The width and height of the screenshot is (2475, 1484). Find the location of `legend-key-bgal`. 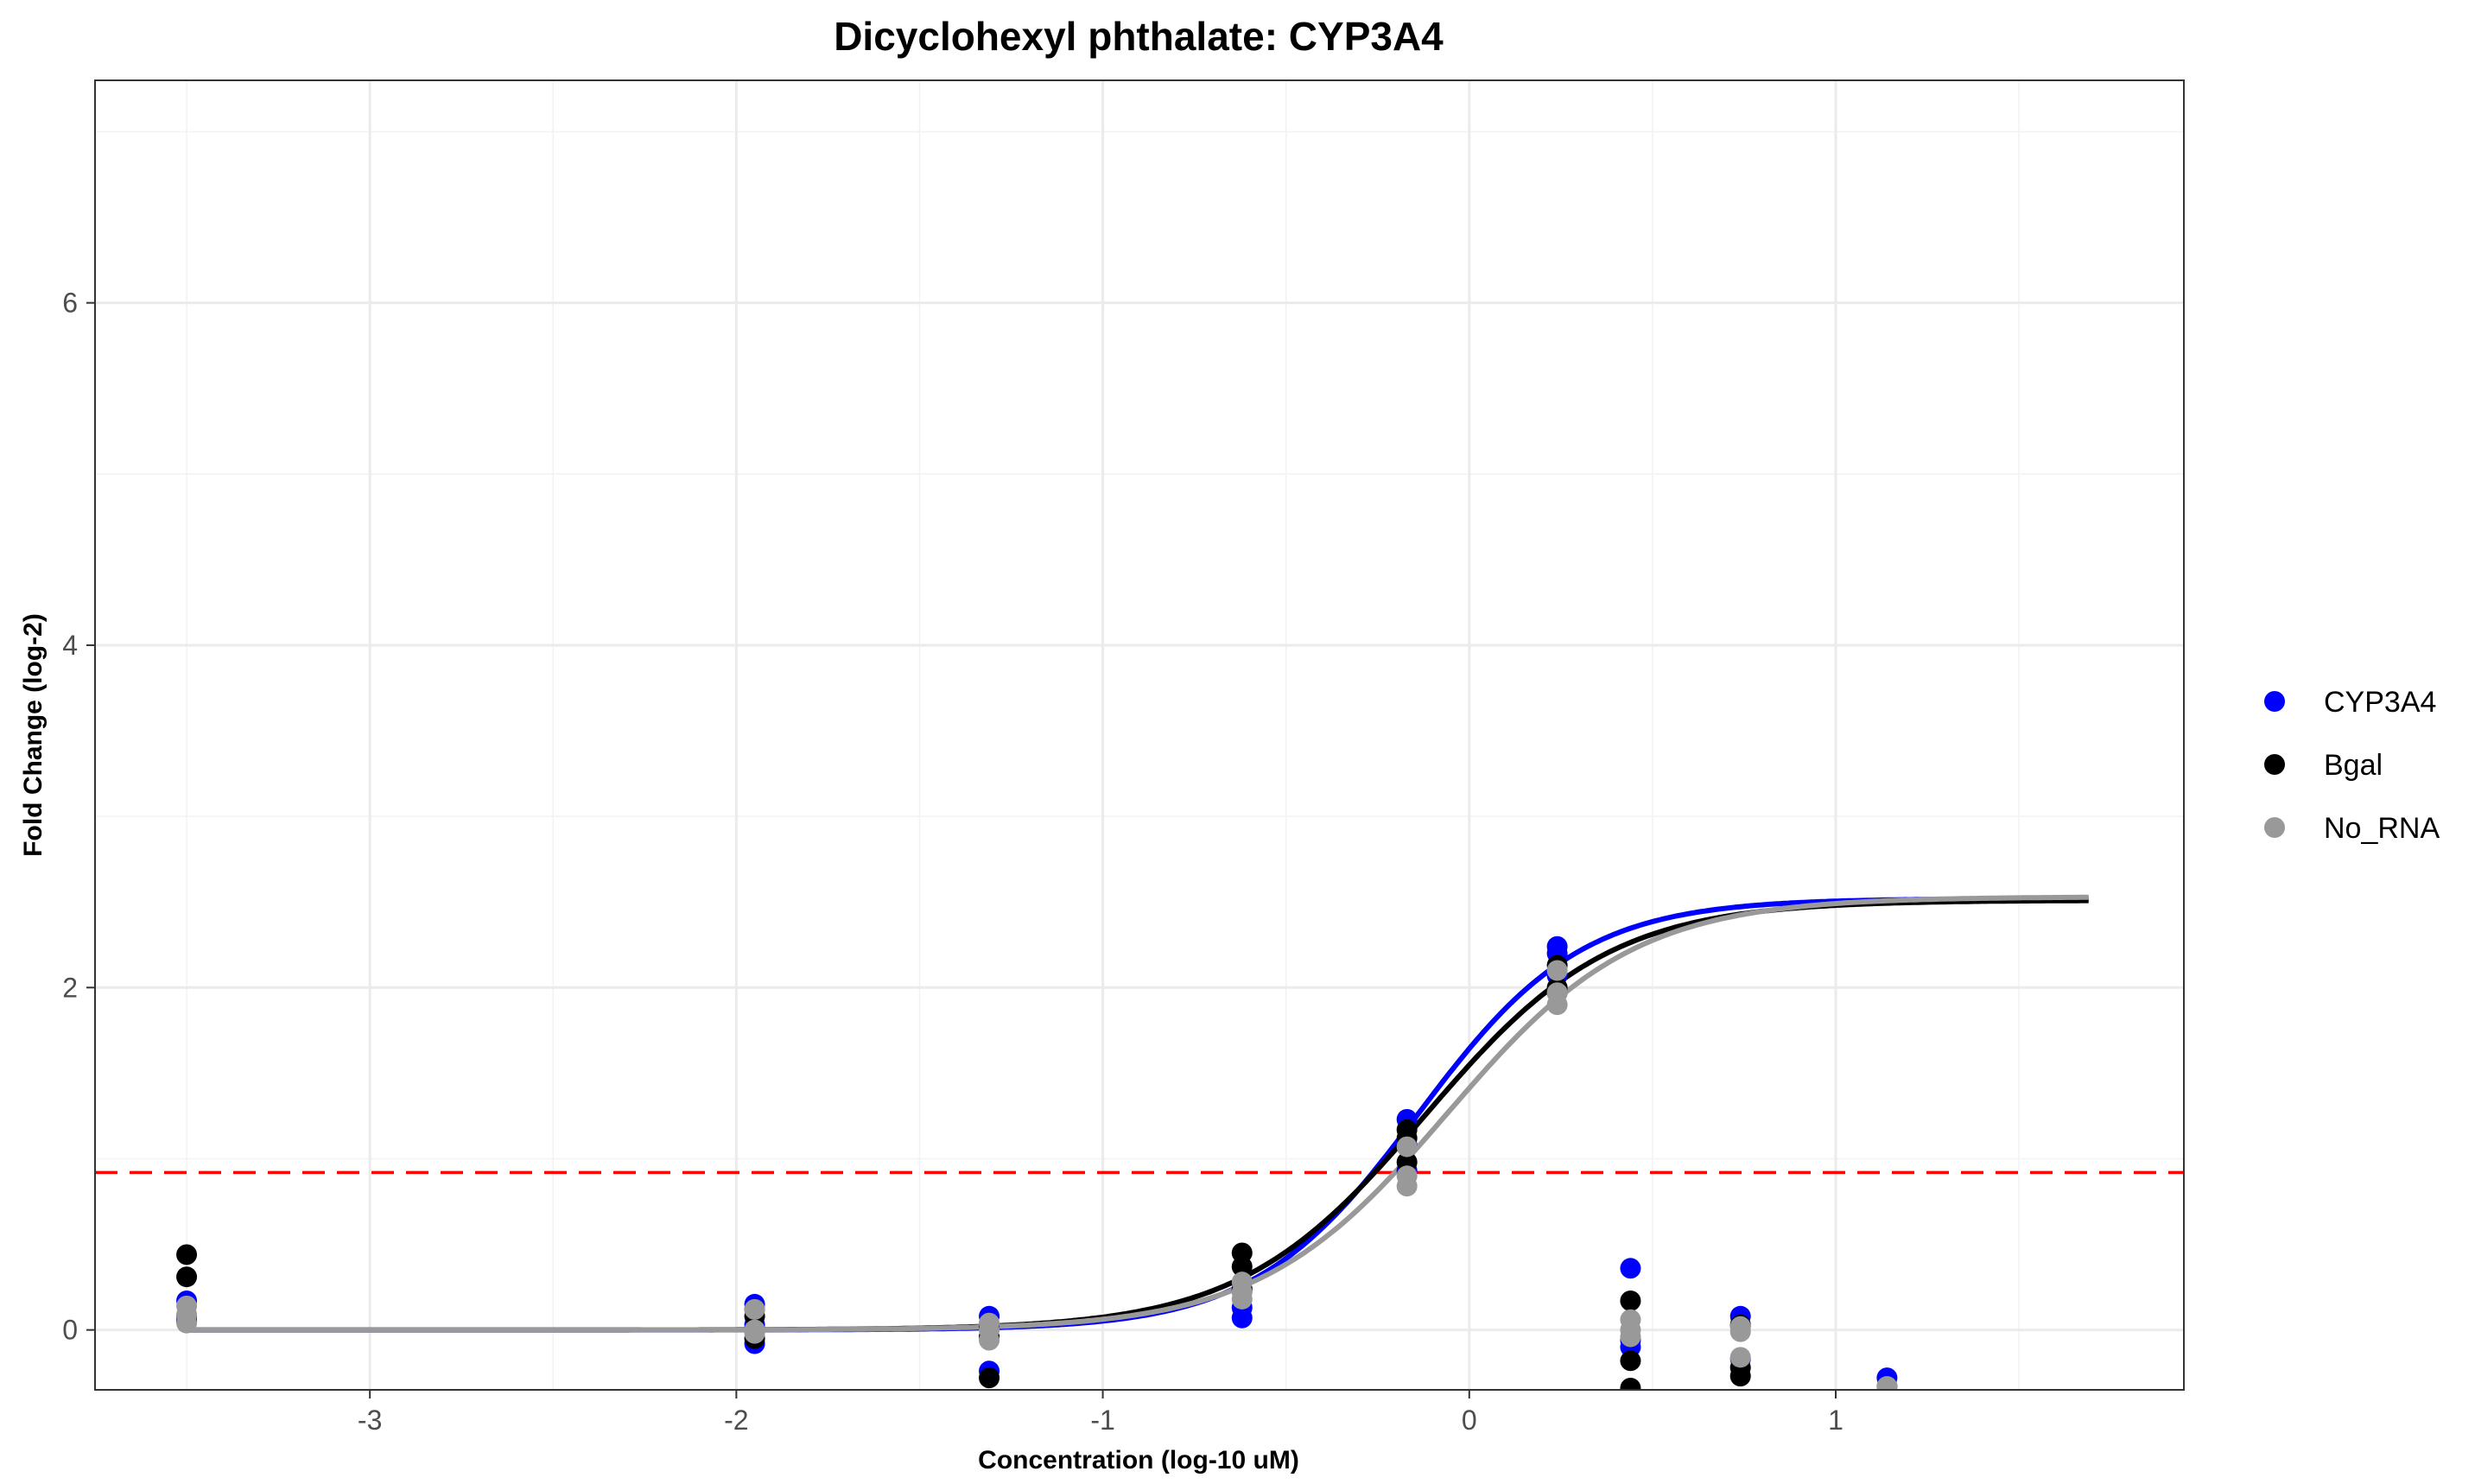

legend-key-bgal is located at coordinates (2274, 764).